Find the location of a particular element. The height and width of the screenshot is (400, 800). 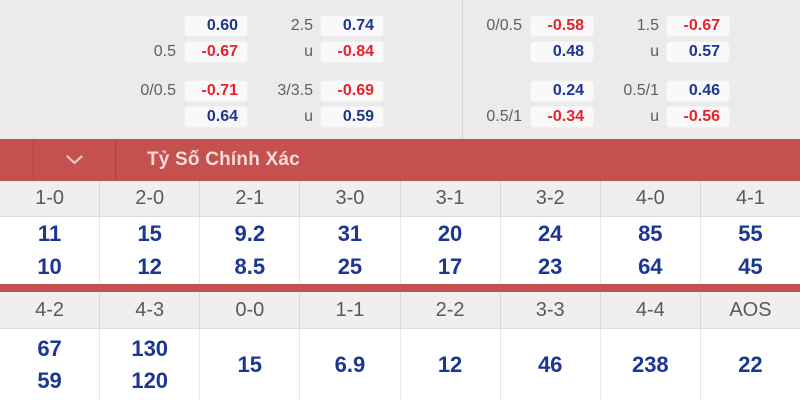

odds-value: 64 is located at coordinates (650, 266).